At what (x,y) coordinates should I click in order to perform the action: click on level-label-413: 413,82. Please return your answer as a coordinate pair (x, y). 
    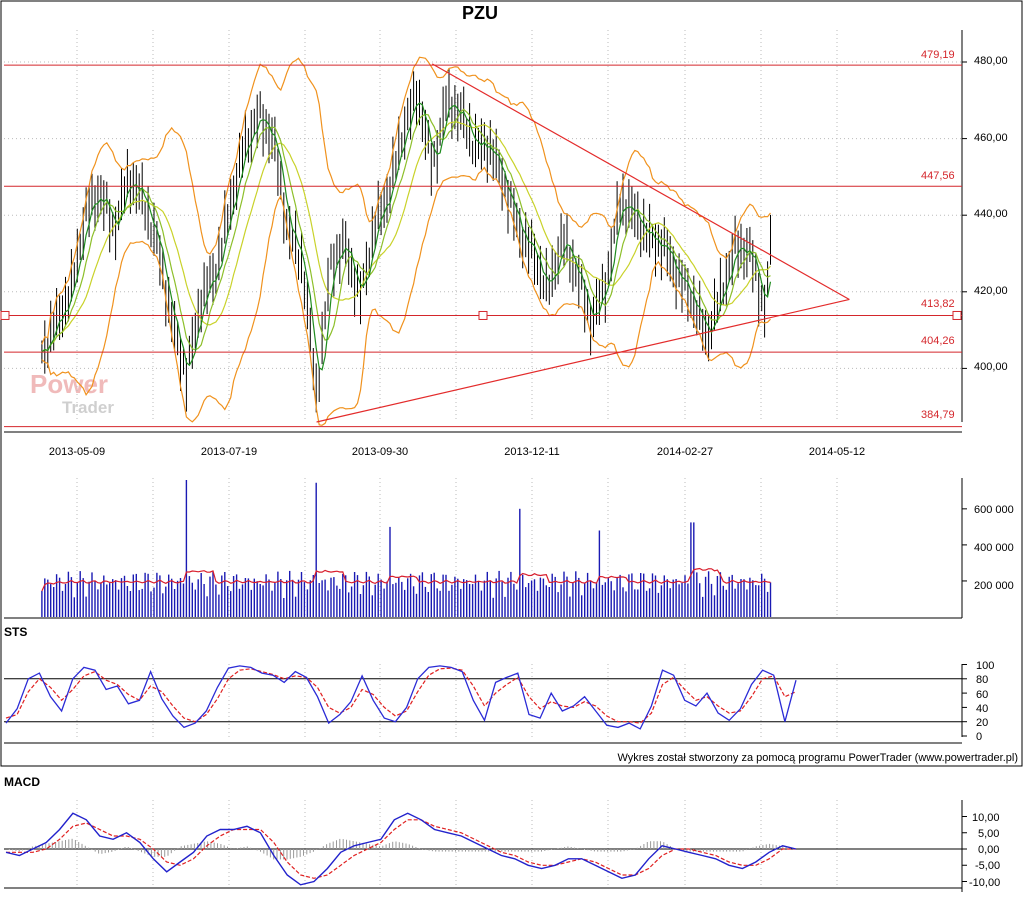
    Looking at the image, I should click on (938, 304).